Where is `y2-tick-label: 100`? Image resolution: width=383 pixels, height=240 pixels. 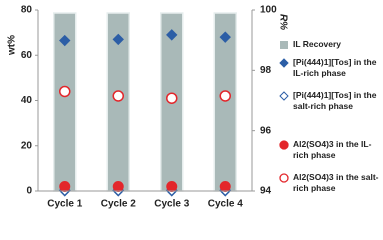
y2-tick-label: 100 is located at coordinates (268, 10).